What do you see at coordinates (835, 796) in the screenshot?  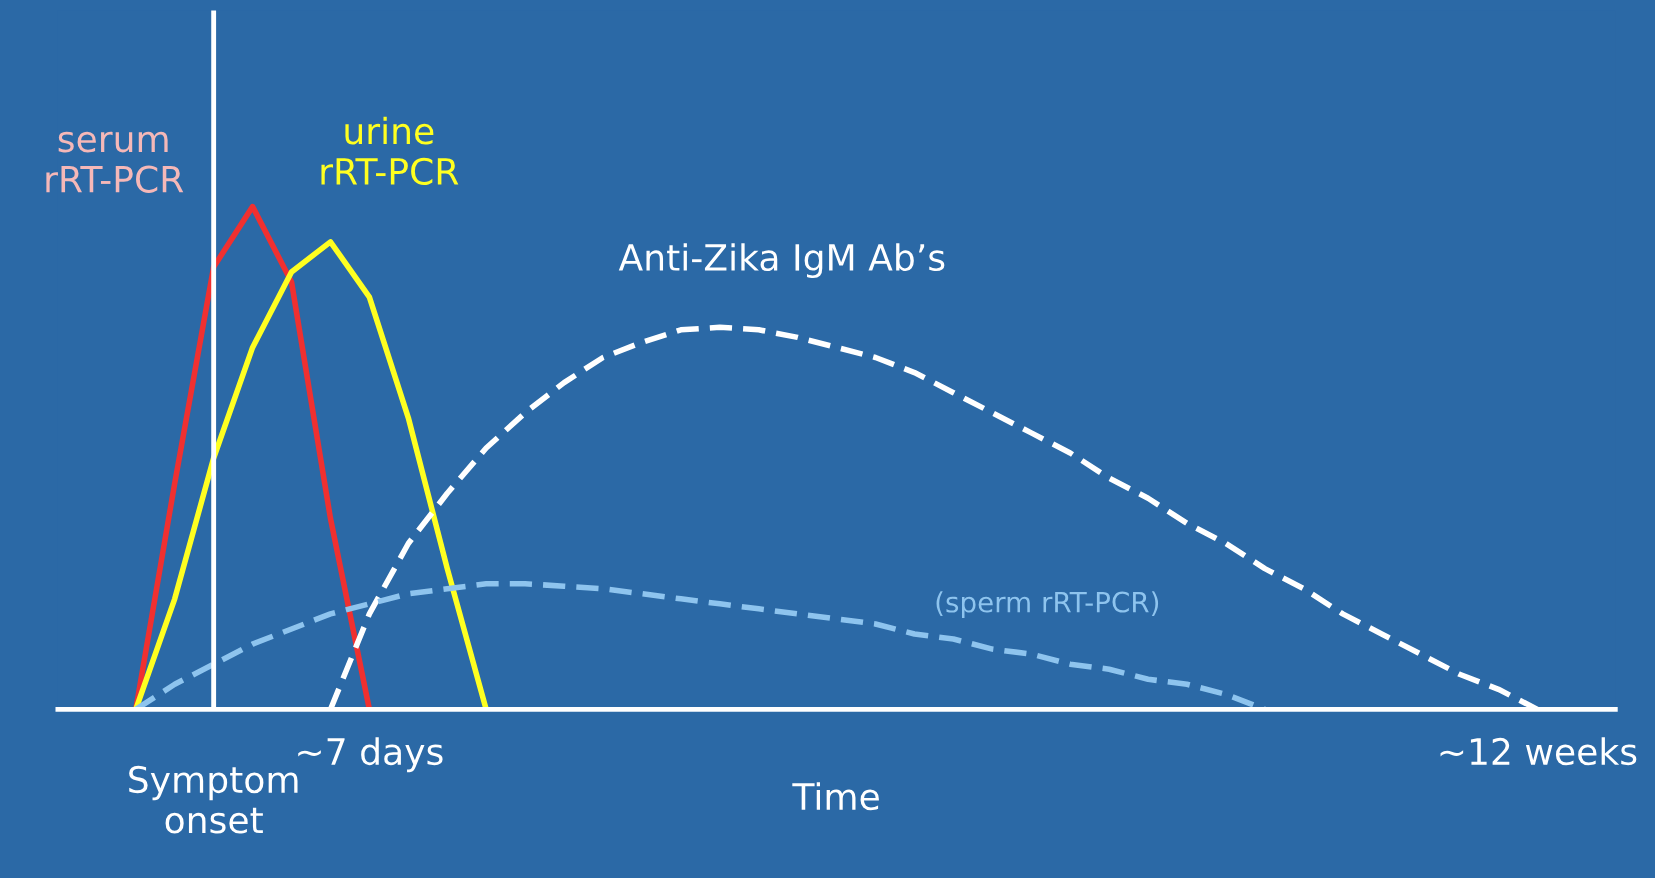 I see `x-axis-title: Time` at bounding box center [835, 796].